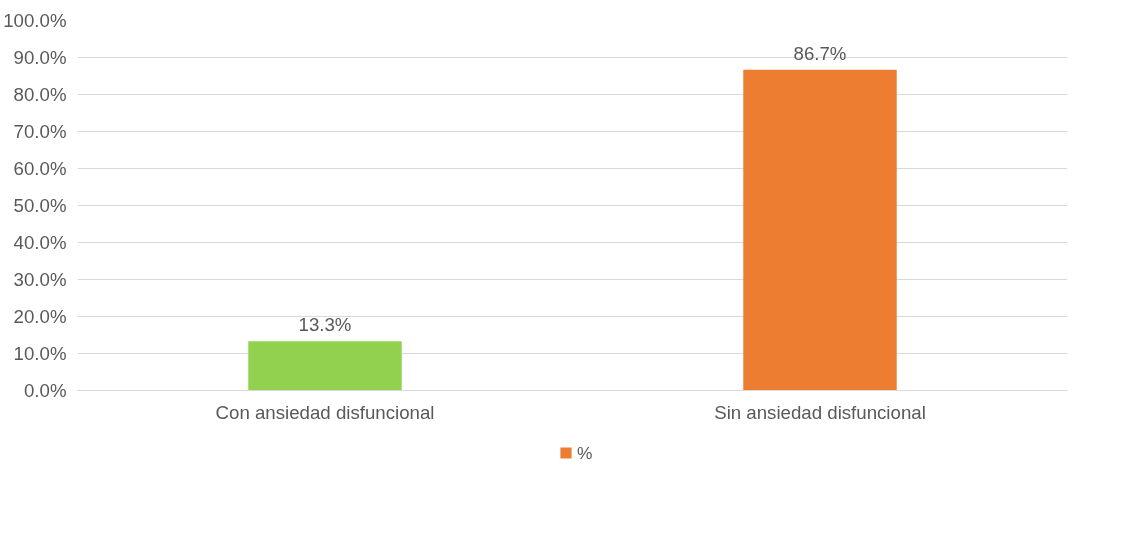  Describe the element at coordinates (40, 316) in the screenshot. I see `y-tick-label: 20.0%` at that location.